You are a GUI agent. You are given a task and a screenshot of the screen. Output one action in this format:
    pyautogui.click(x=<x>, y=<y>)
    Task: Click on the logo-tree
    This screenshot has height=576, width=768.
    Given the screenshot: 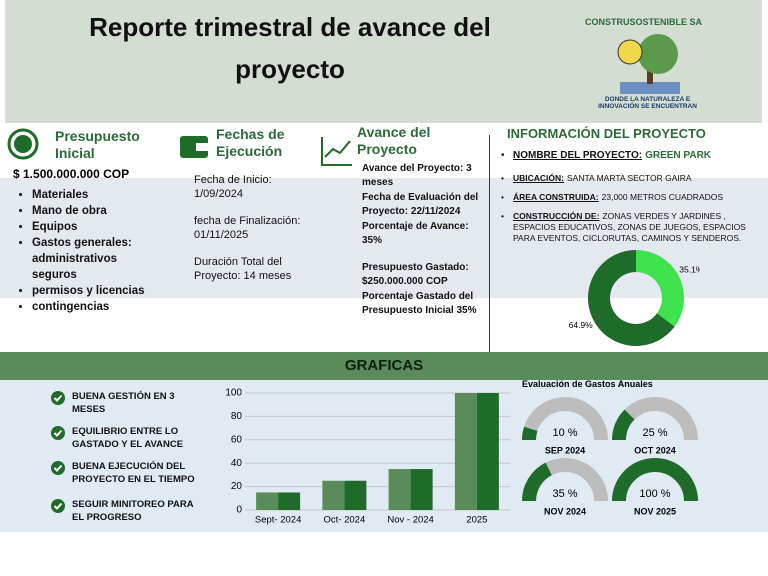 What is the action you would take?
    pyautogui.click(x=658, y=54)
    